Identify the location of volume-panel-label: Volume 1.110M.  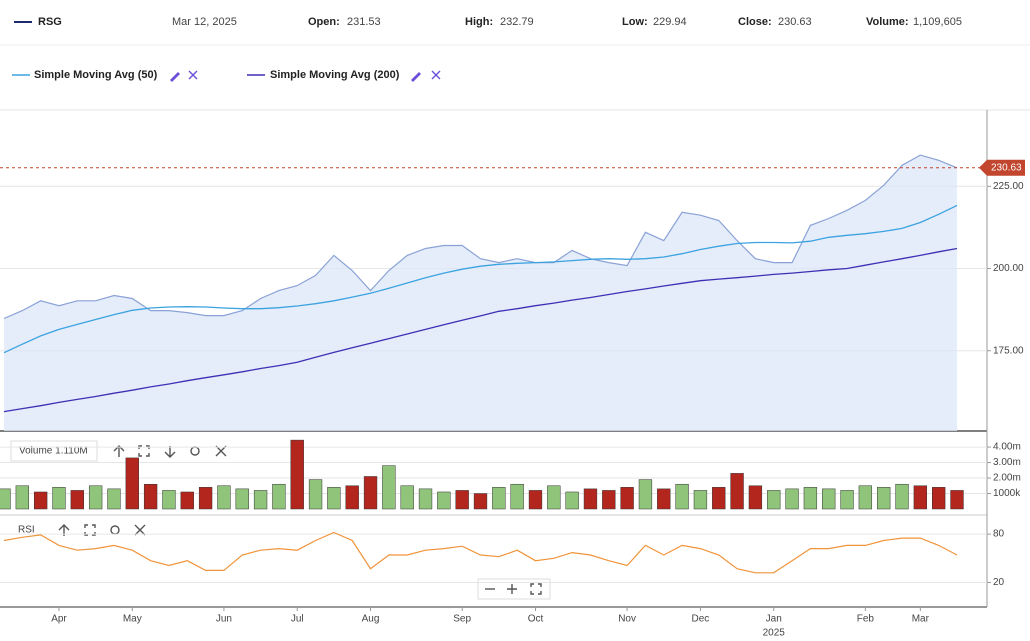
(53, 451).